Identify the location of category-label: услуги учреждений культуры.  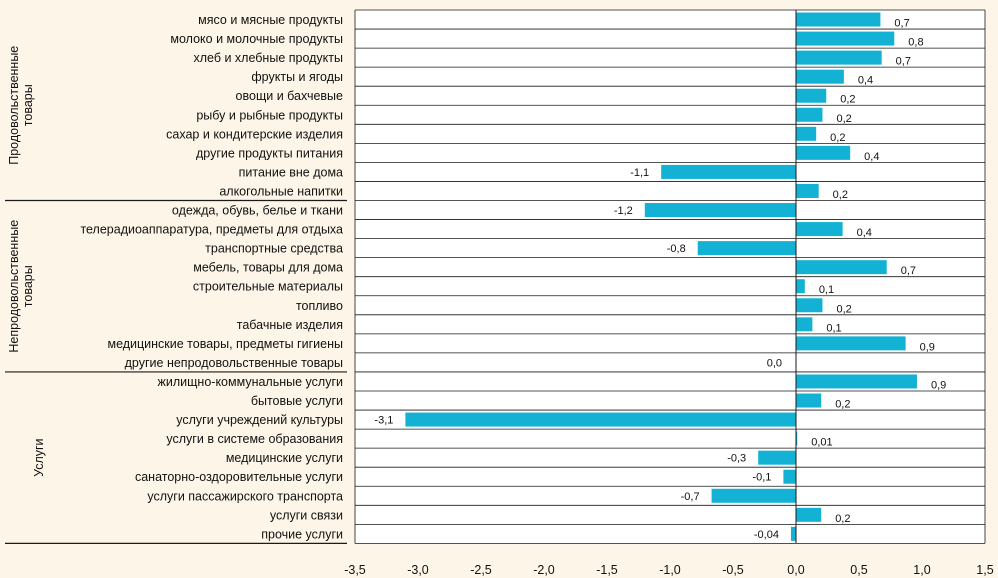
(259, 420).